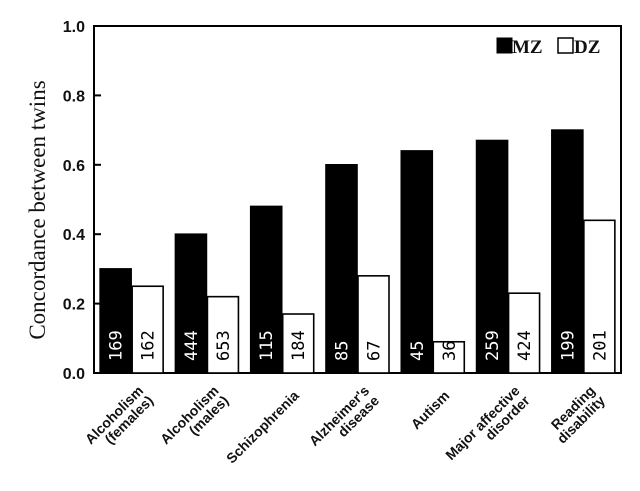 Image resolution: width=640 pixels, height=491 pixels. What do you see at coordinates (74, 374) in the screenshot?
I see `y-tick-label: 0.0` at bounding box center [74, 374].